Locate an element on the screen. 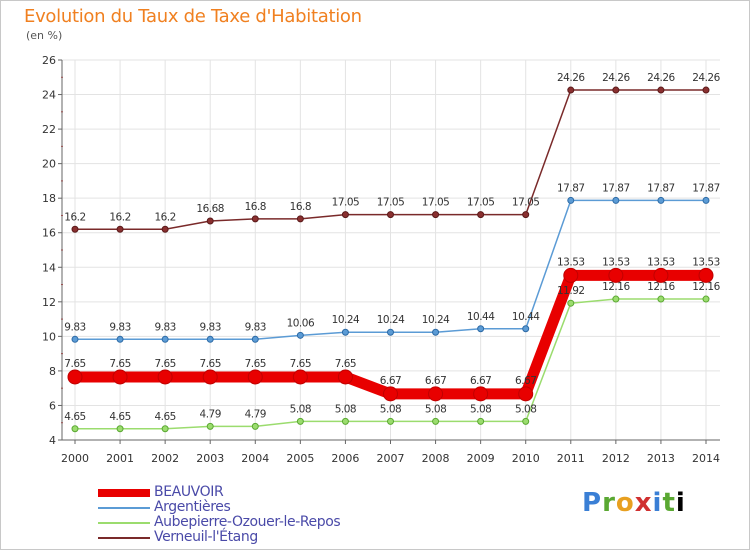 This screenshot has width=750, height=550. x-tick-label: 2014 is located at coordinates (706, 458).